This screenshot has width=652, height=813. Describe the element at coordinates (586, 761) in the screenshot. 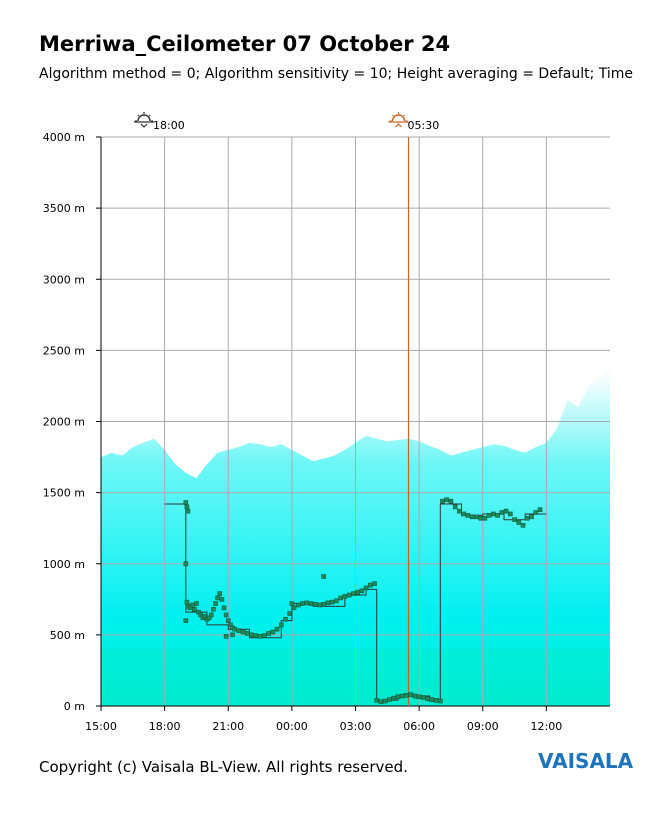

I see `vaisala-logo: VAISALA` at that location.